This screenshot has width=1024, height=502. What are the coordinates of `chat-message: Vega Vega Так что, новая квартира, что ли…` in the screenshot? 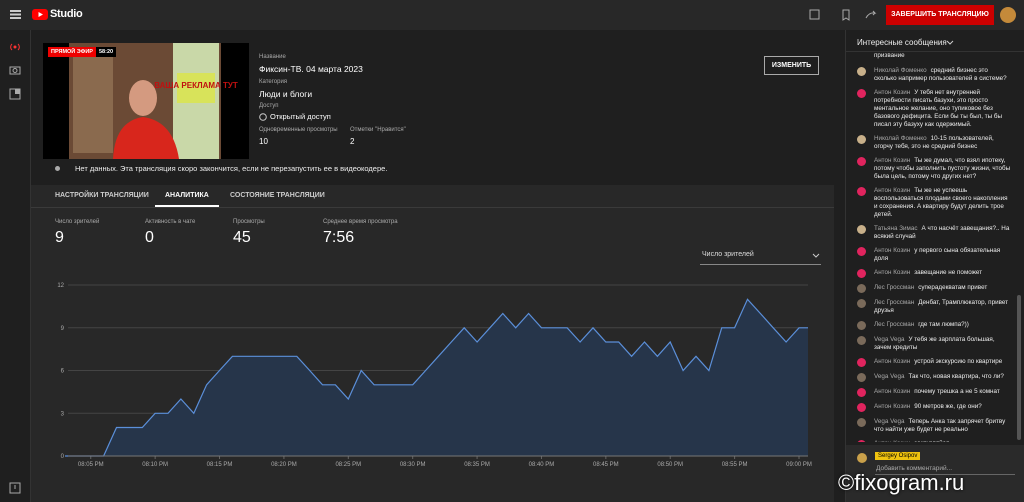 It's located at (934, 377).